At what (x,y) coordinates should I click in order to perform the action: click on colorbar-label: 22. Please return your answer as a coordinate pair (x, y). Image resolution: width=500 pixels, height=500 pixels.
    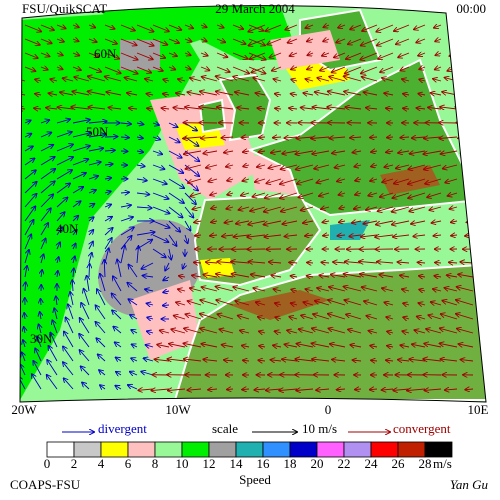
    Looking at the image, I should click on (344, 463).